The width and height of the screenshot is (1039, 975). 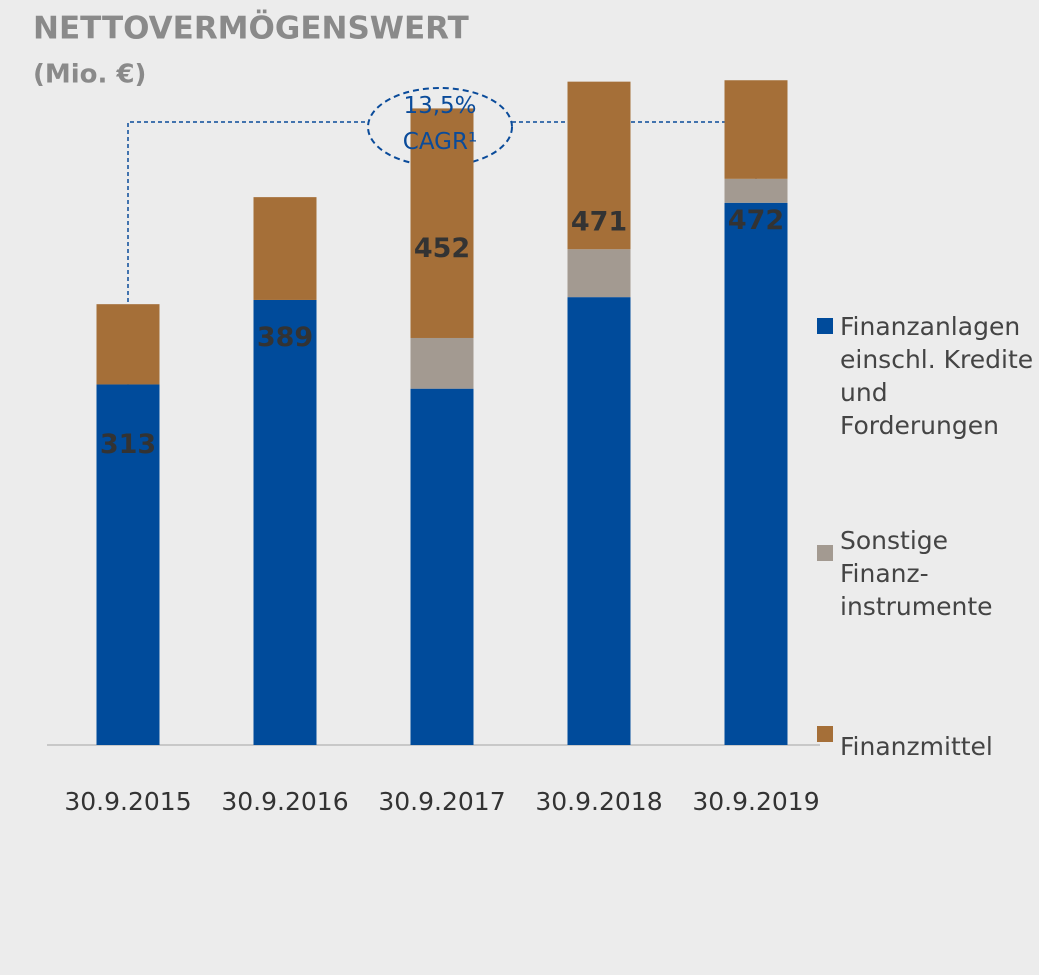 What do you see at coordinates (598, 801) in the screenshot?
I see `x-tick-label: 30.9.2018` at bounding box center [598, 801].